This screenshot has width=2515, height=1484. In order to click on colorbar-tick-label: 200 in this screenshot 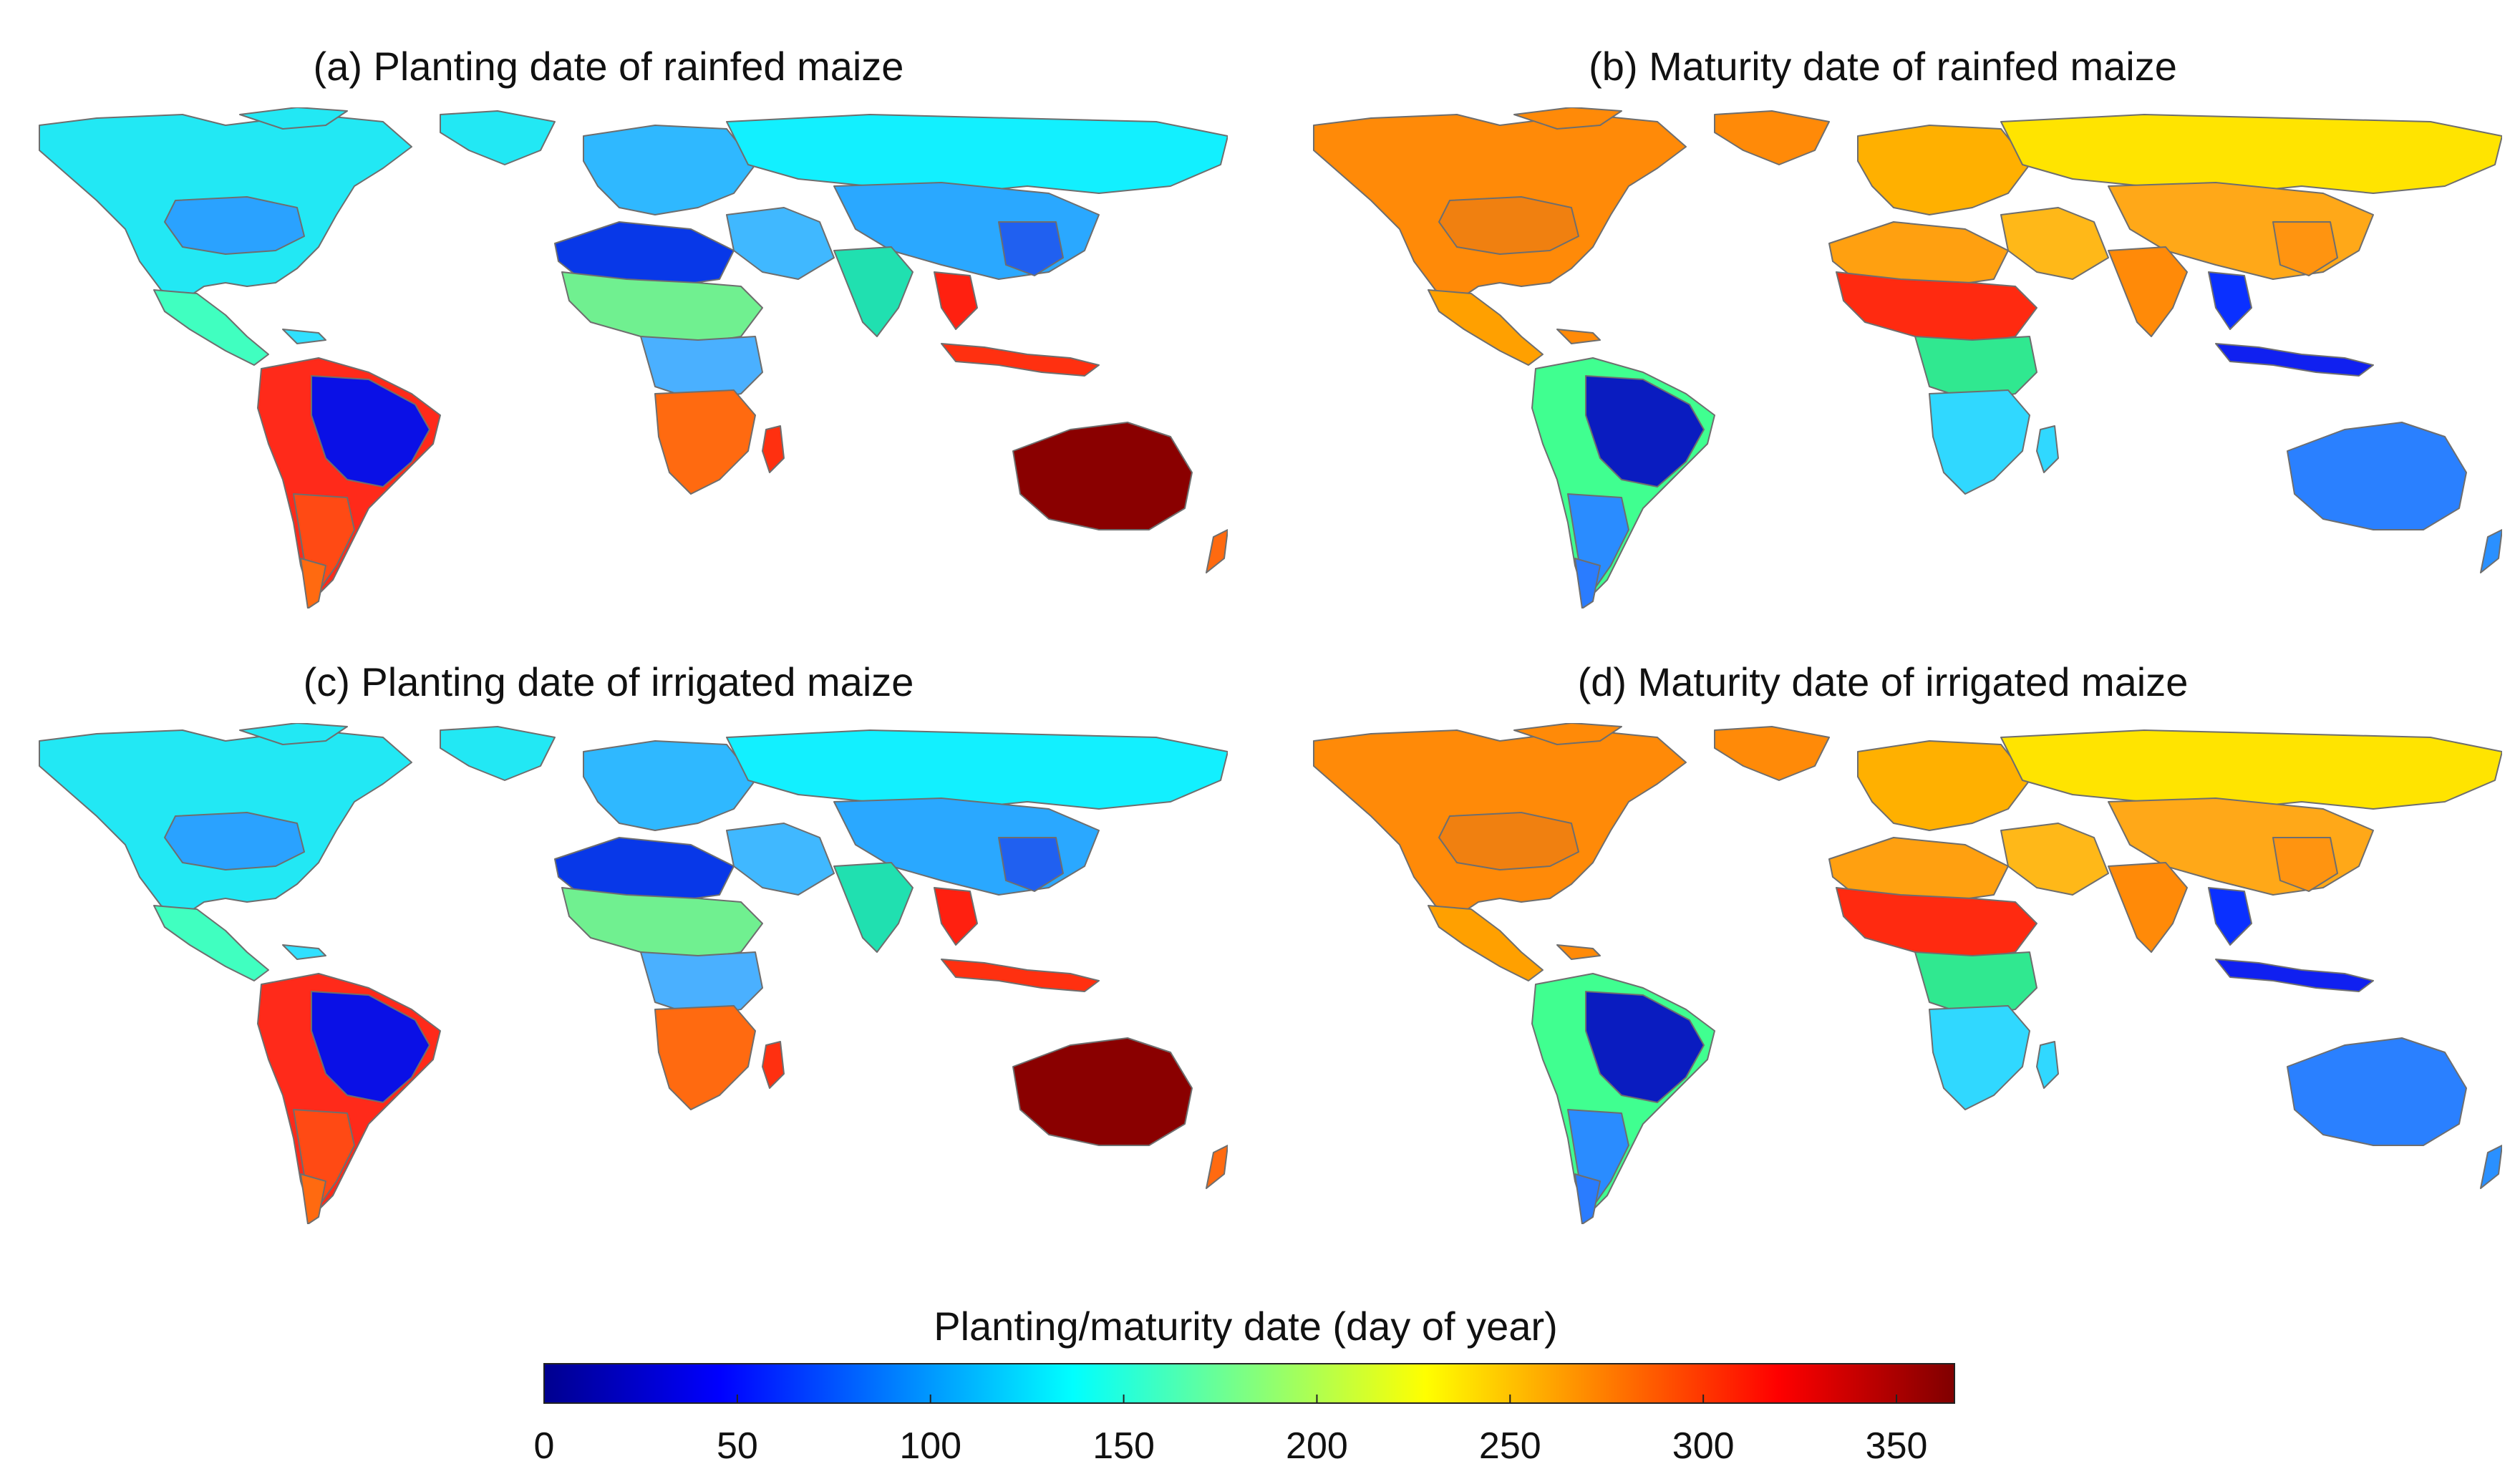, I will do `click(1317, 1446)`.